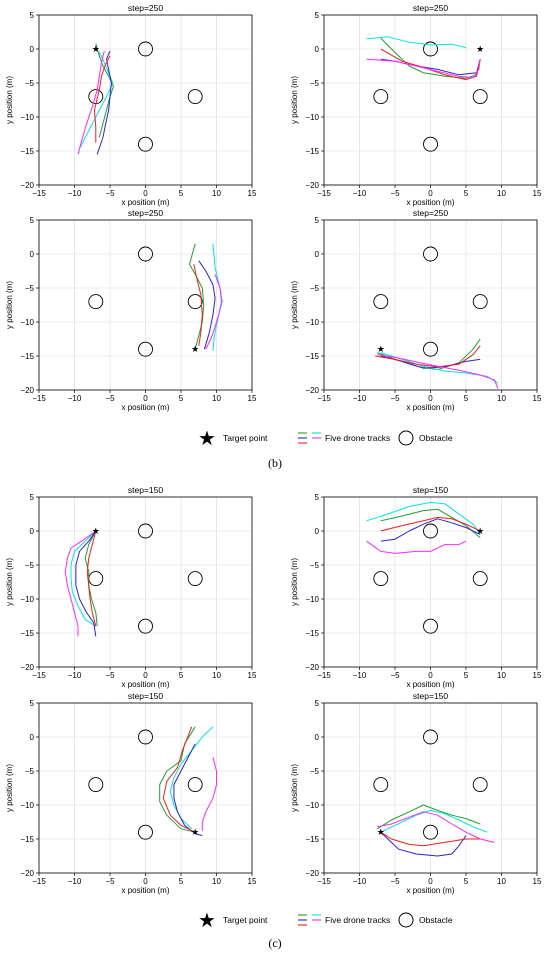 This screenshot has width=550, height=961. Describe the element at coordinates (312, 185) in the screenshot. I see `y-tick-label: −20` at that location.